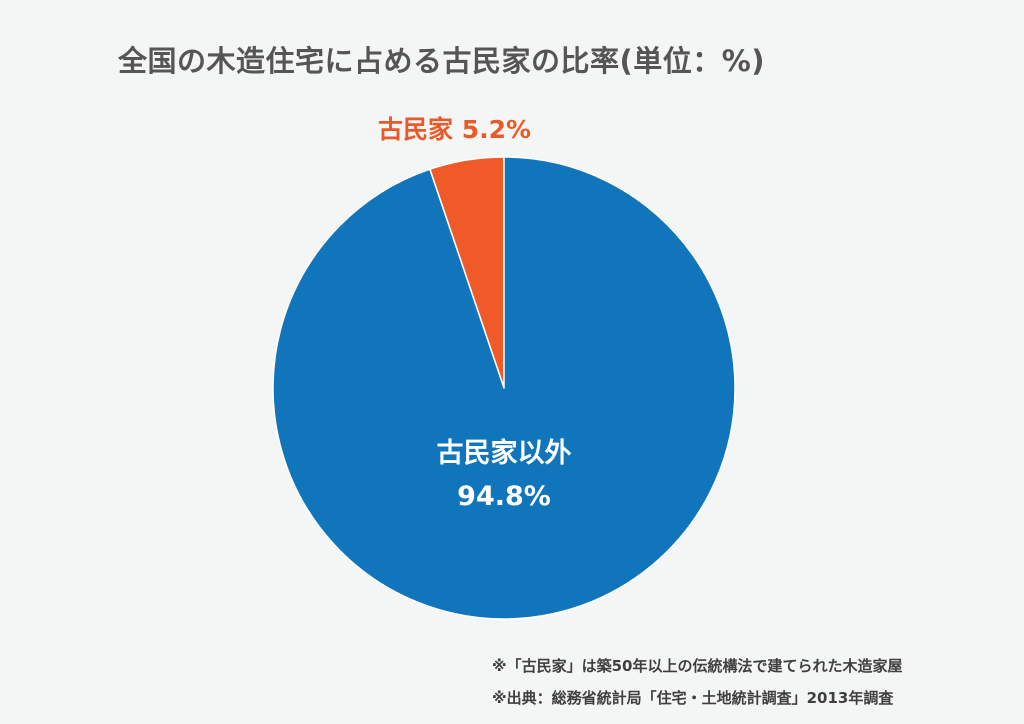 The height and width of the screenshot is (724, 1024). Describe the element at coordinates (504, 497) in the screenshot. I see `slice-value-other: 94.8%` at that location.